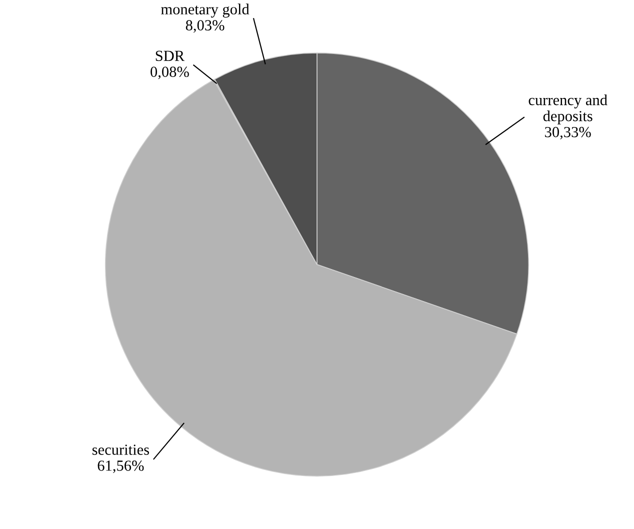 The image size is (634, 529). I want to click on data-label: 0,08%, so click(169, 73).